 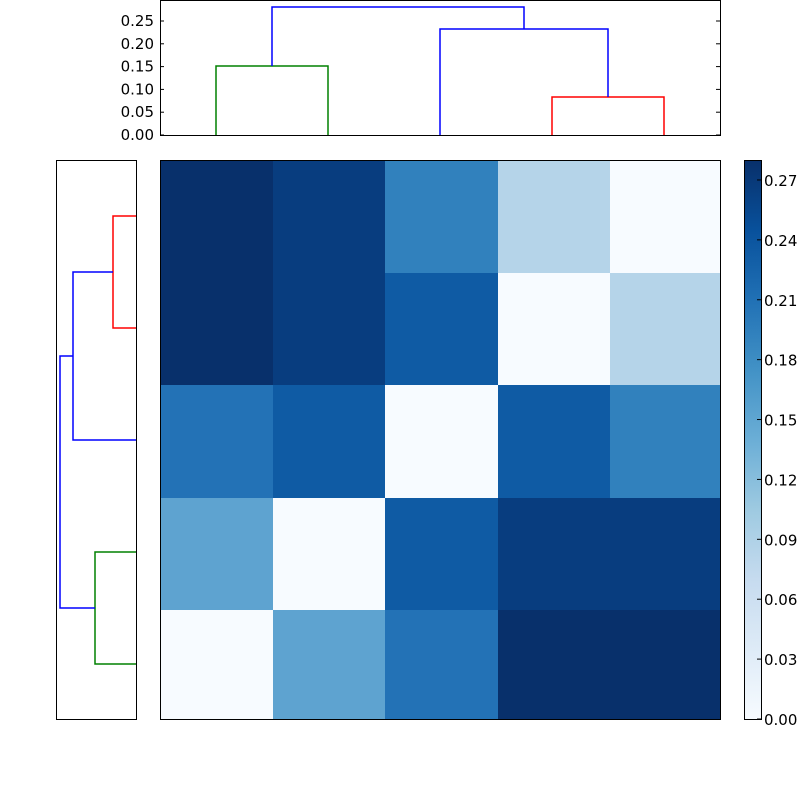 I want to click on colorbar-tick-label: 0.03, so click(x=780, y=660).